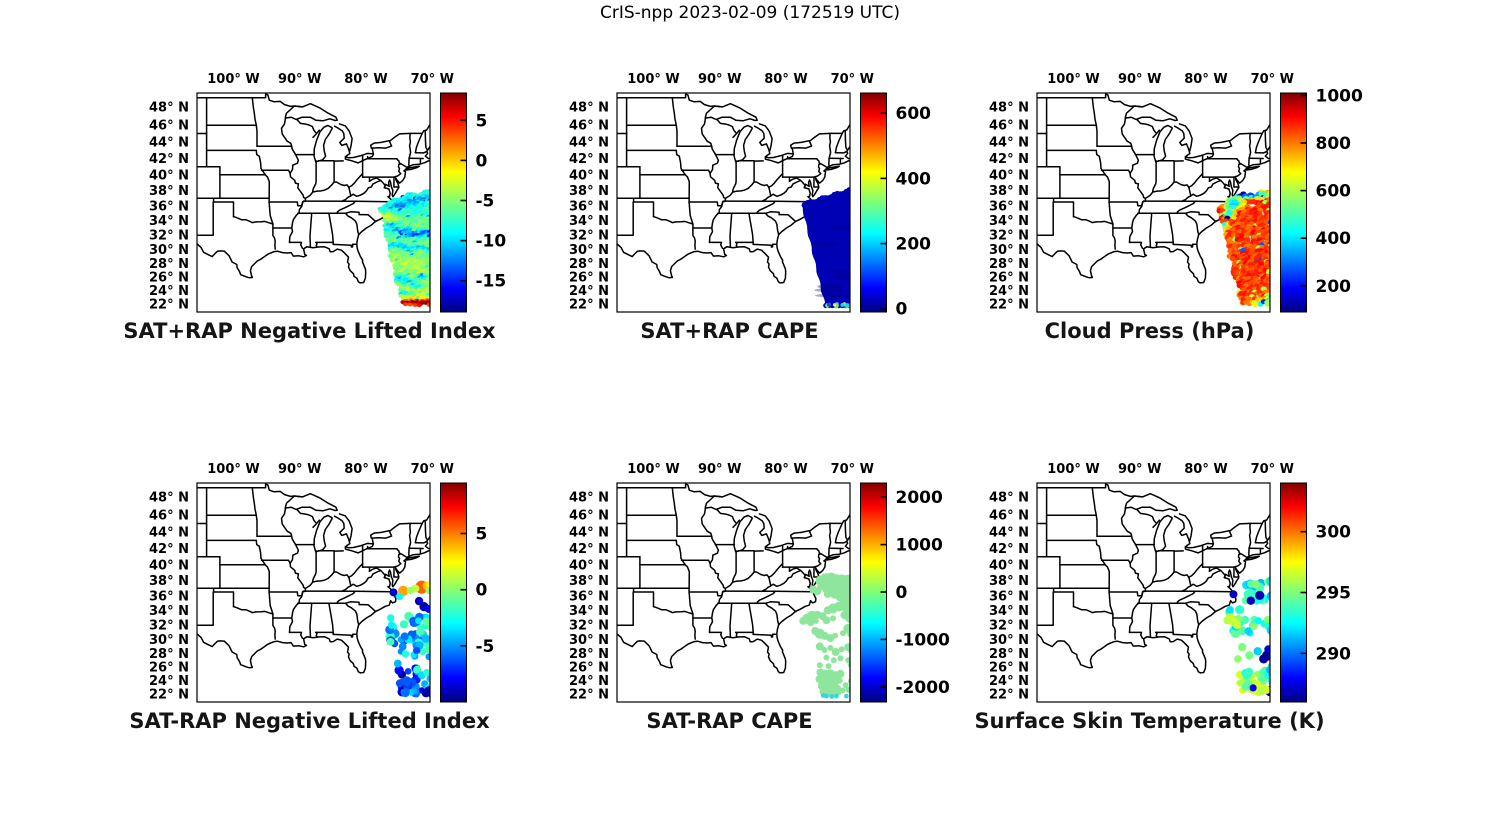 This screenshot has width=1500, height=825. What do you see at coordinates (1149, 331) in the screenshot?
I see `panel-title-cloud-press: Cloud Press (hPa)` at bounding box center [1149, 331].